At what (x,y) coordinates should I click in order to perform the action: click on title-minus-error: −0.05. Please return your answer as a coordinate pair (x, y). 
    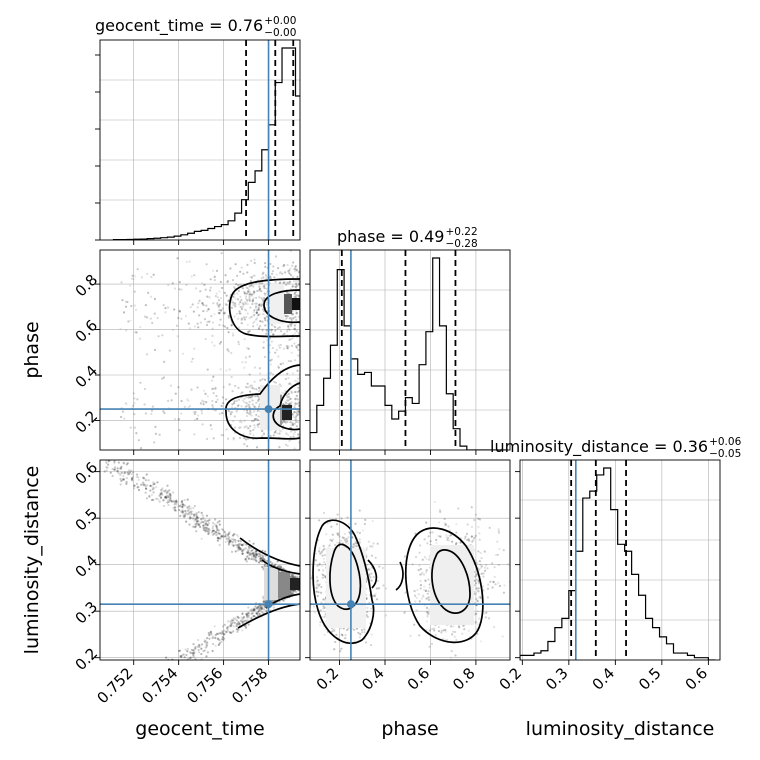
    Looking at the image, I should click on (725, 454).